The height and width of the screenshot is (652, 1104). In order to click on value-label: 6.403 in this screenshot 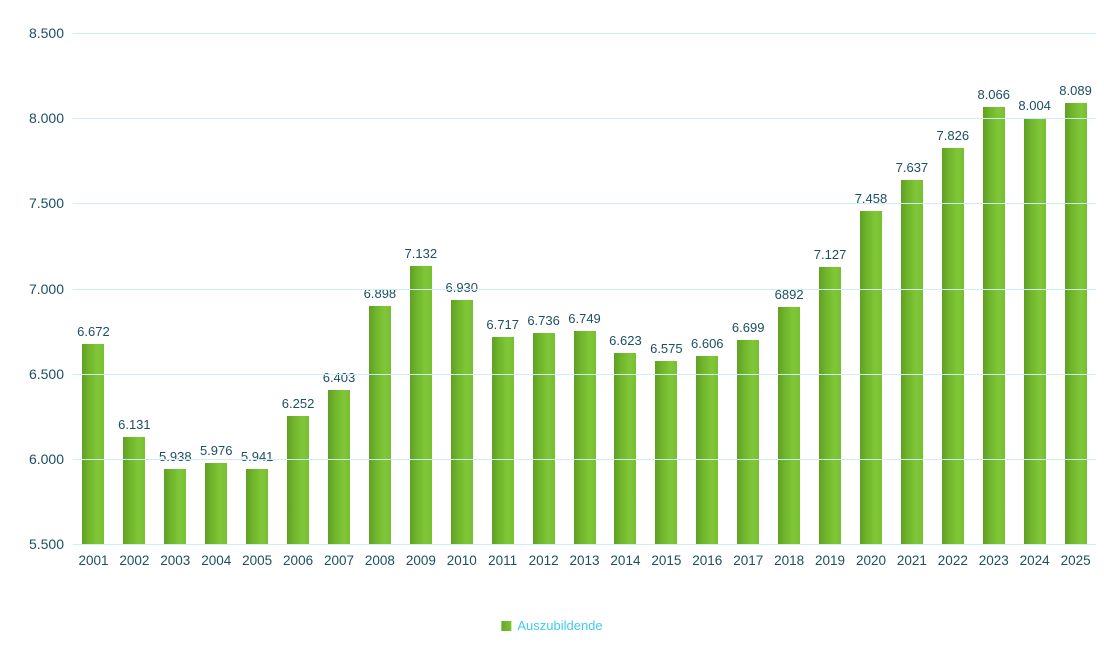, I will do `click(339, 378)`.